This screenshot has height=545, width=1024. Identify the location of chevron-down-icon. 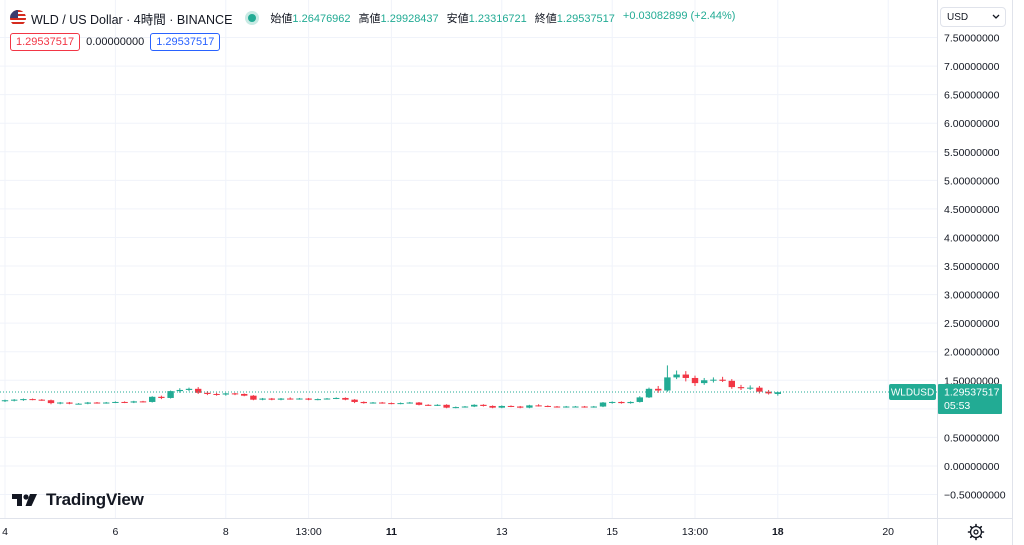
(996, 16).